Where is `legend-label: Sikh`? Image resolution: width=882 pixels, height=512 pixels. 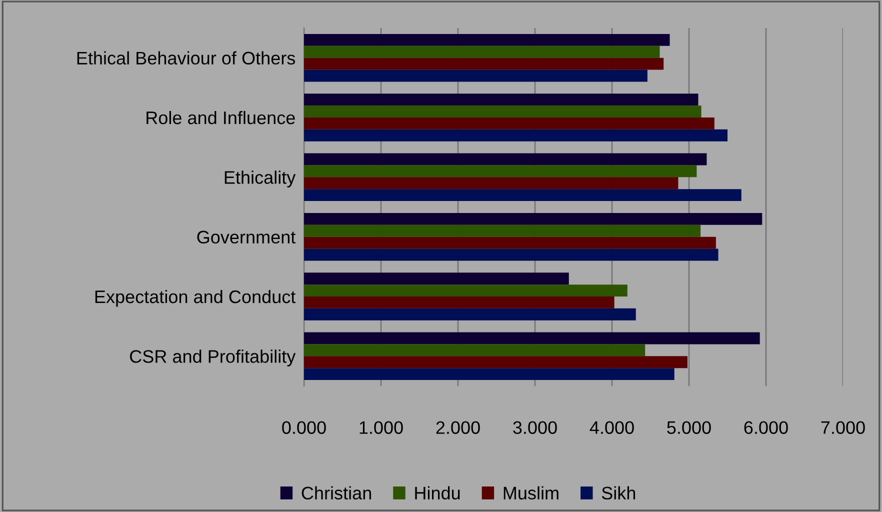
legend-label: Sikh is located at coordinates (619, 493).